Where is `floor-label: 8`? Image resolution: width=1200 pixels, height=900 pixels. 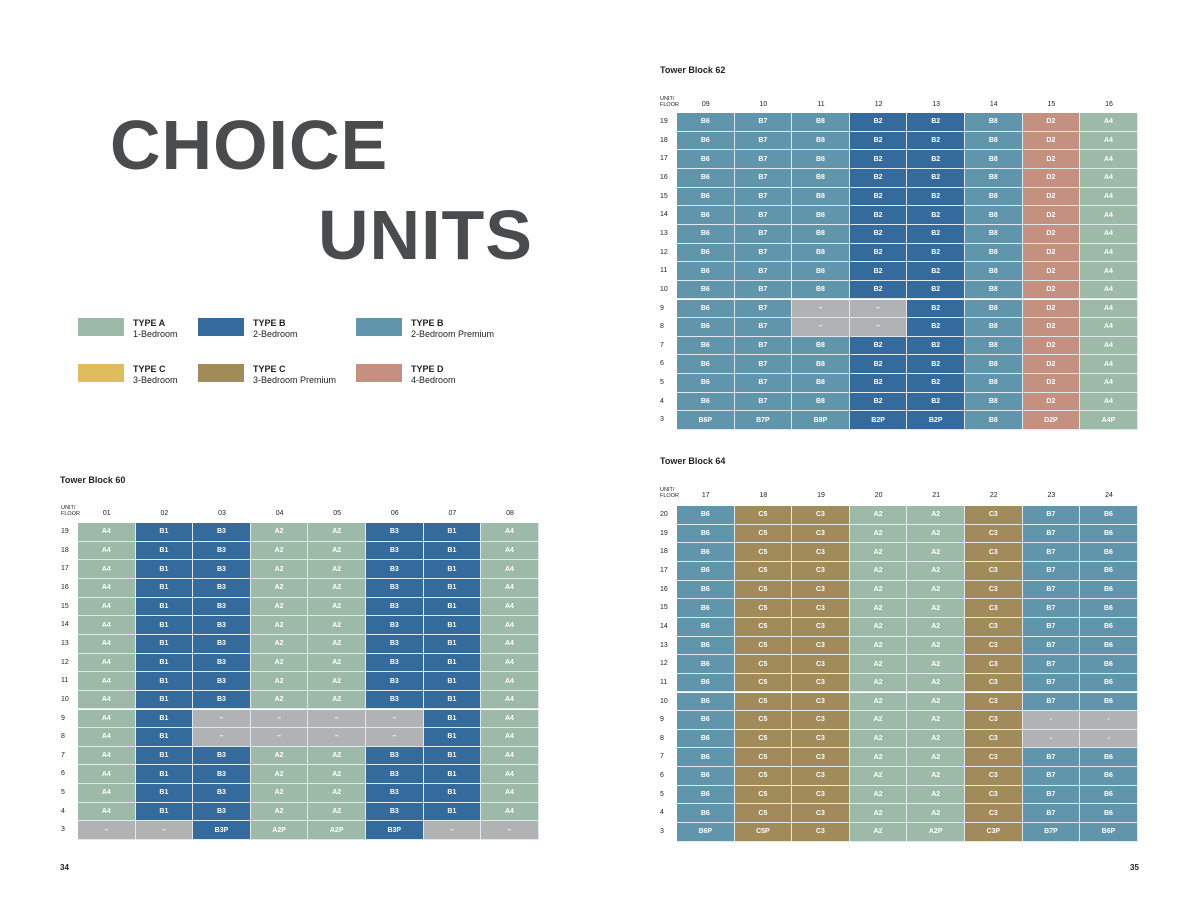
floor-label: 8 is located at coordinates (662, 738).